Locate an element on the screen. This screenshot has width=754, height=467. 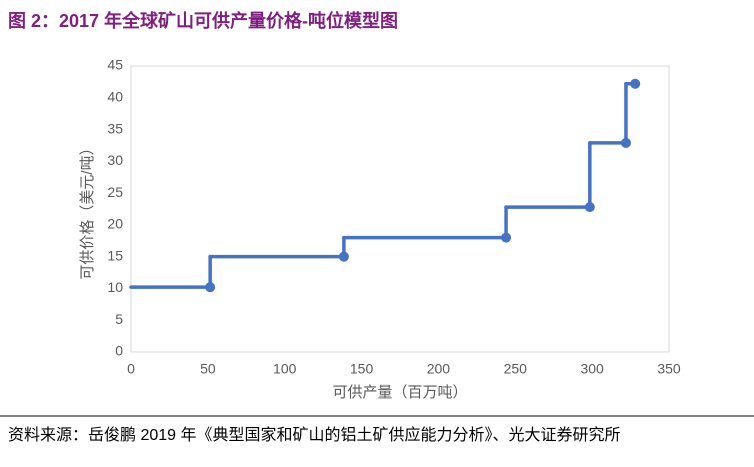
x-tick-label: 350 is located at coordinates (669, 369).